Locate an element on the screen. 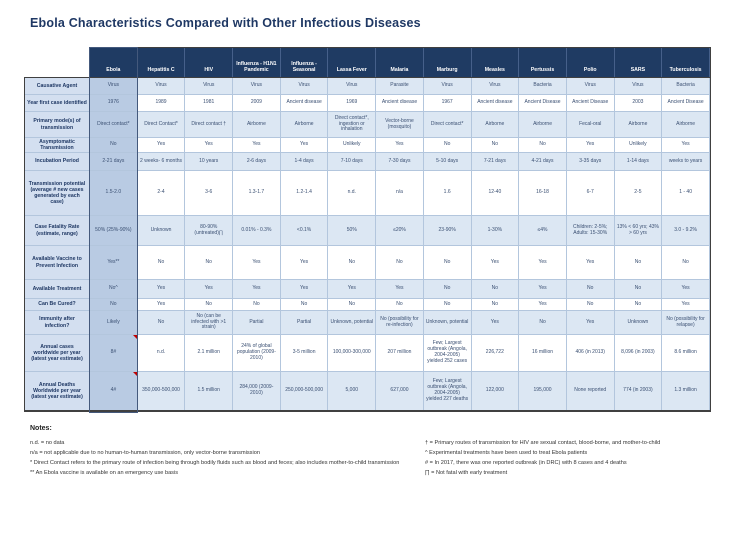  column-header: Malaria is located at coordinates (400, 63).